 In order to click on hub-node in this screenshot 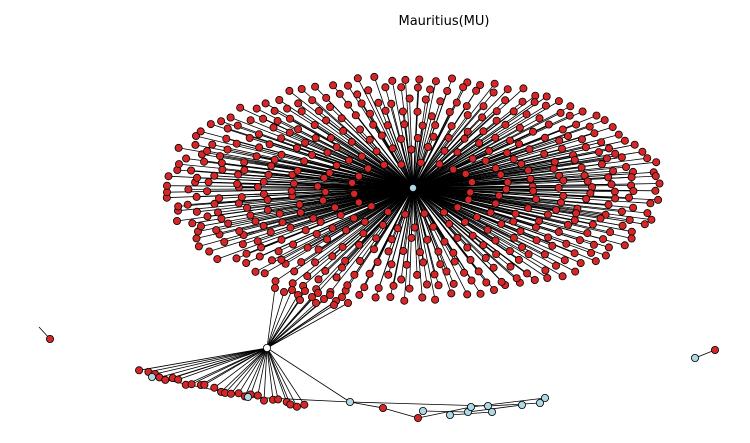, I will do `click(266, 347)`.